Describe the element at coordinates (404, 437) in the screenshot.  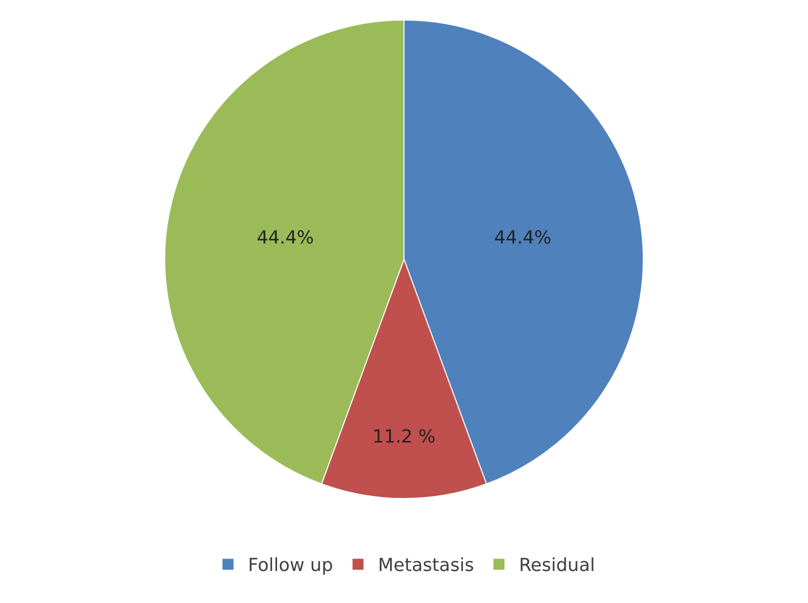
I see `data-label: 11.2 %` at that location.